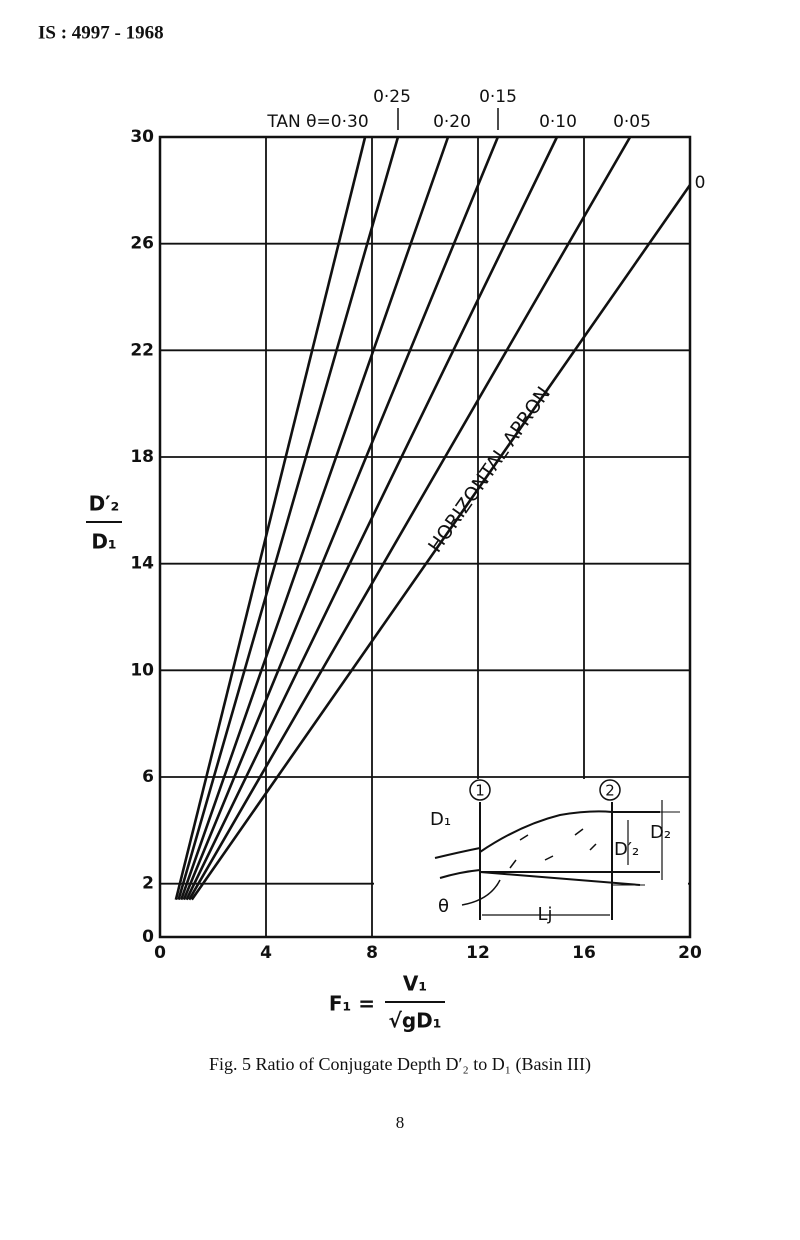  What do you see at coordinates (660, 832) in the screenshot?
I see `inset-label: D₂` at bounding box center [660, 832].